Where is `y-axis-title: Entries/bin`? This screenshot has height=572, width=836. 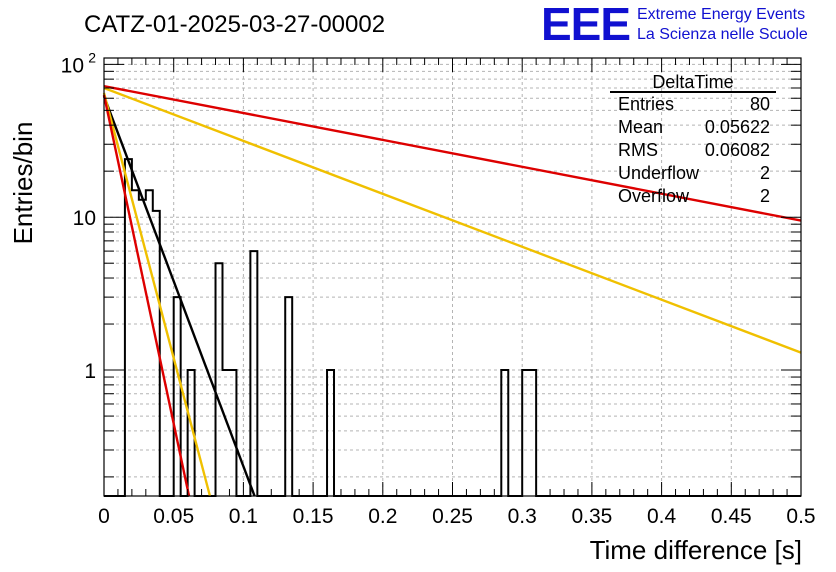
y-axis-title: Entries/bin is located at coordinates (23, 183).